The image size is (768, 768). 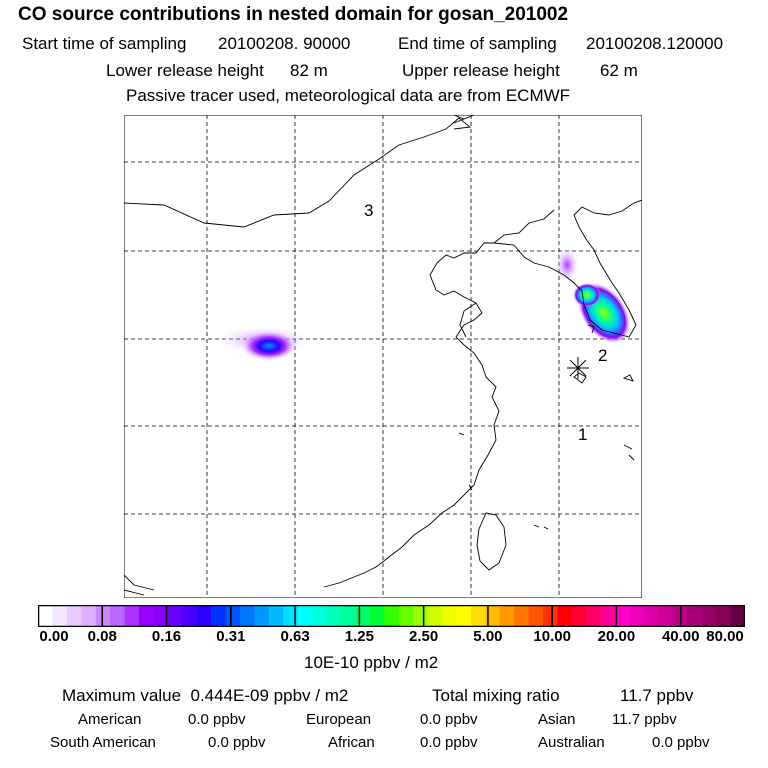 What do you see at coordinates (657, 695) in the screenshot?
I see `total-mixing-value: 11.7 ppbv` at bounding box center [657, 695].